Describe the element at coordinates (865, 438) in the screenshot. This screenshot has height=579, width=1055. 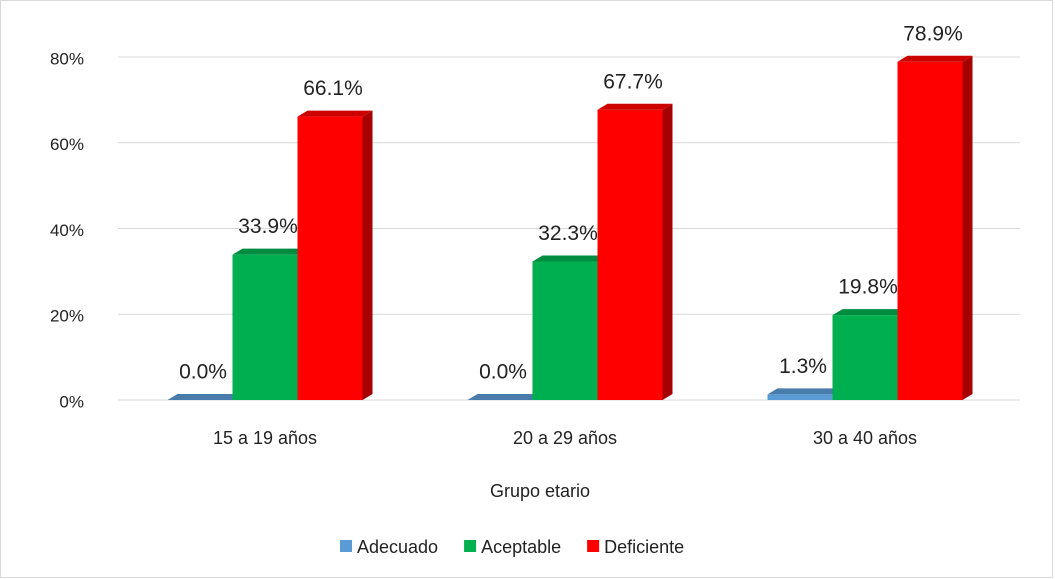
I see `x-tick-label: 30 a 40 años` at that location.